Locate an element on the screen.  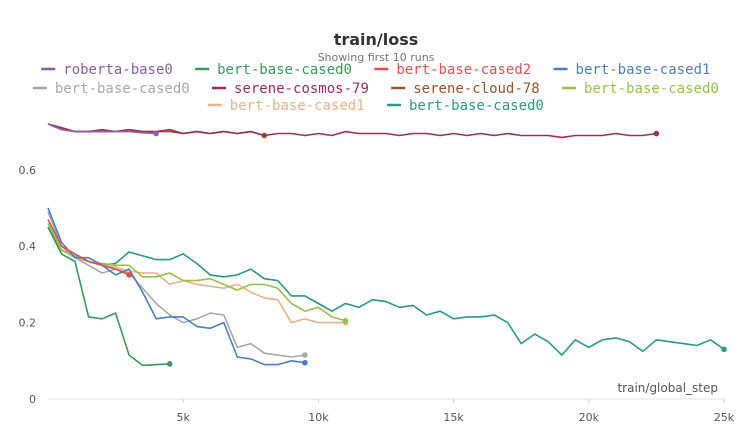
x-tick-label: 20k is located at coordinates (589, 417).